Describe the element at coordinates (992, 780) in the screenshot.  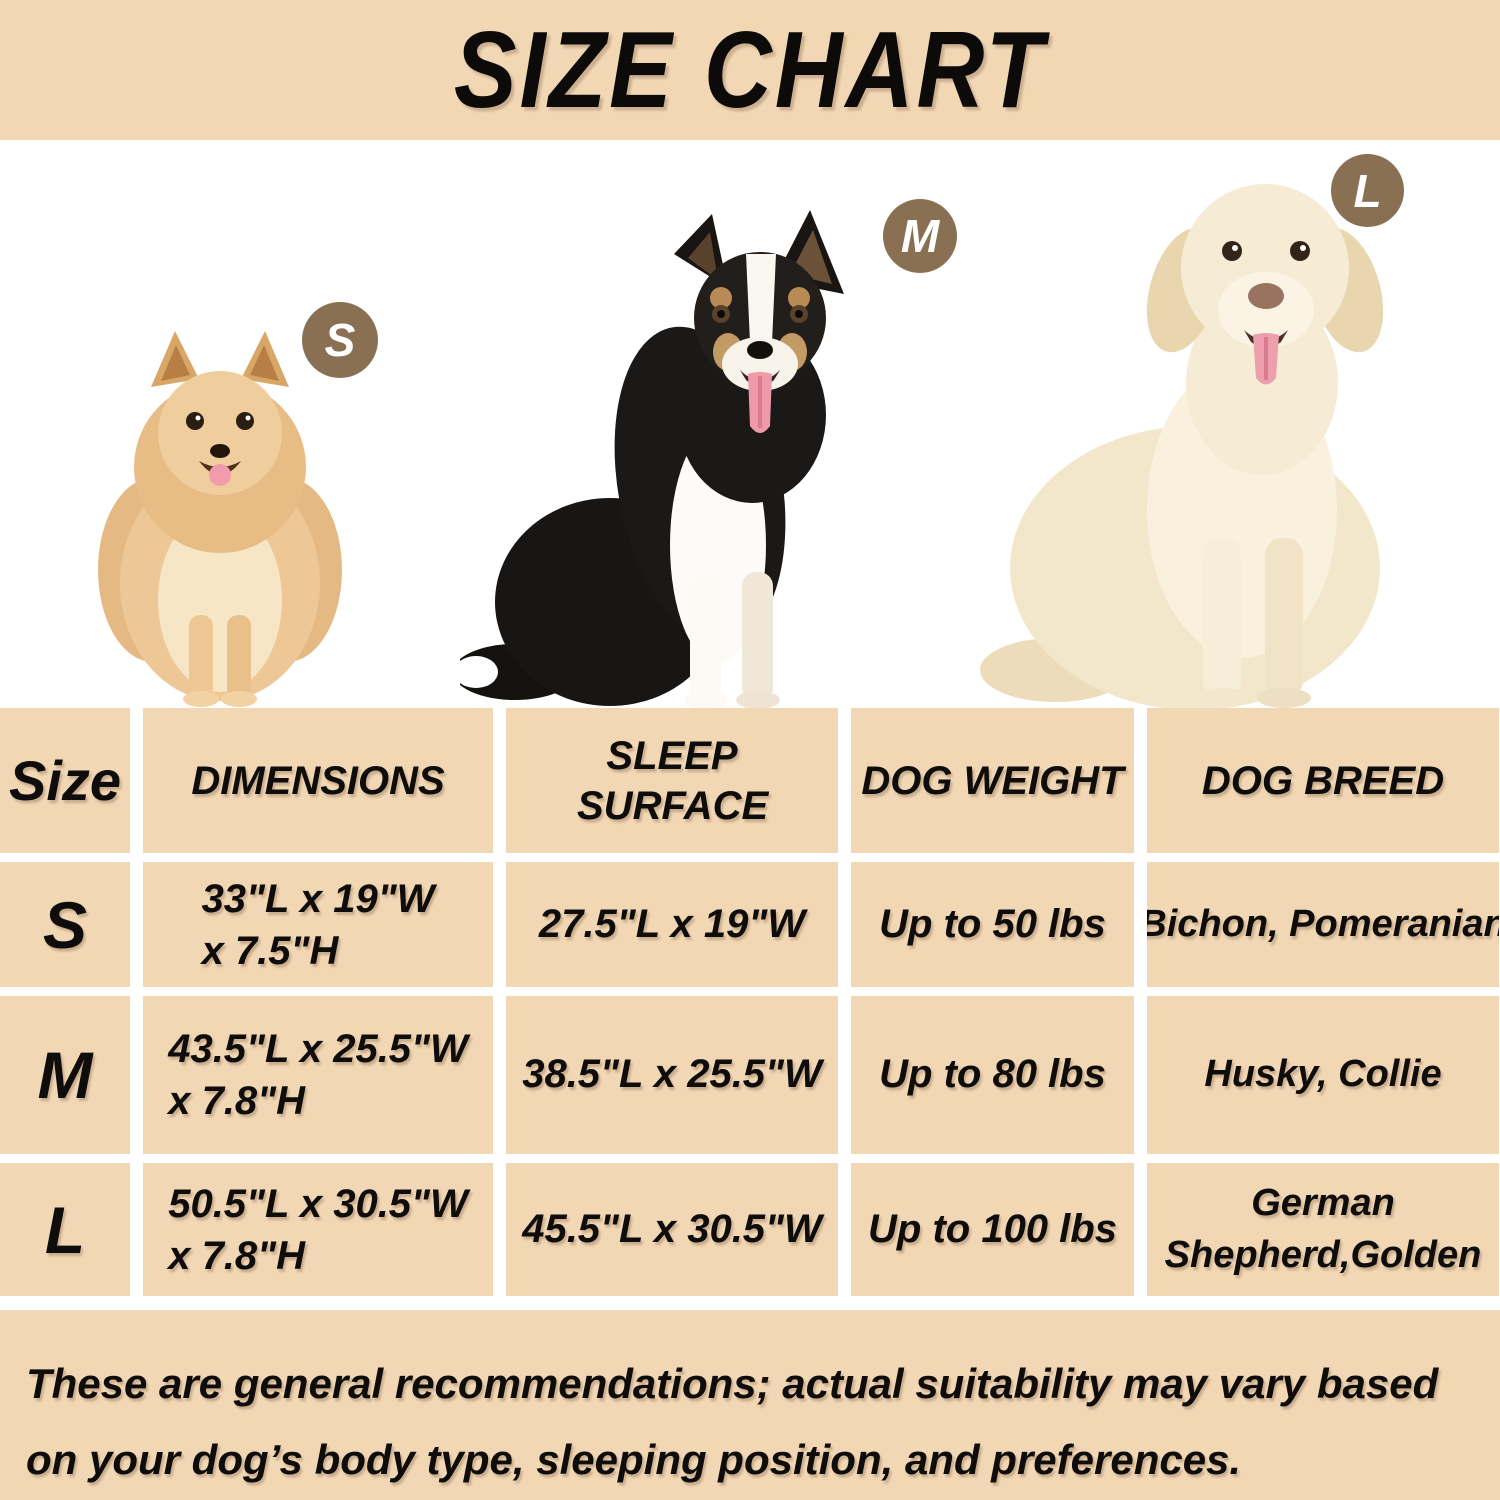
I see `header-dog-weight: DOG WEIGHT` at that location.